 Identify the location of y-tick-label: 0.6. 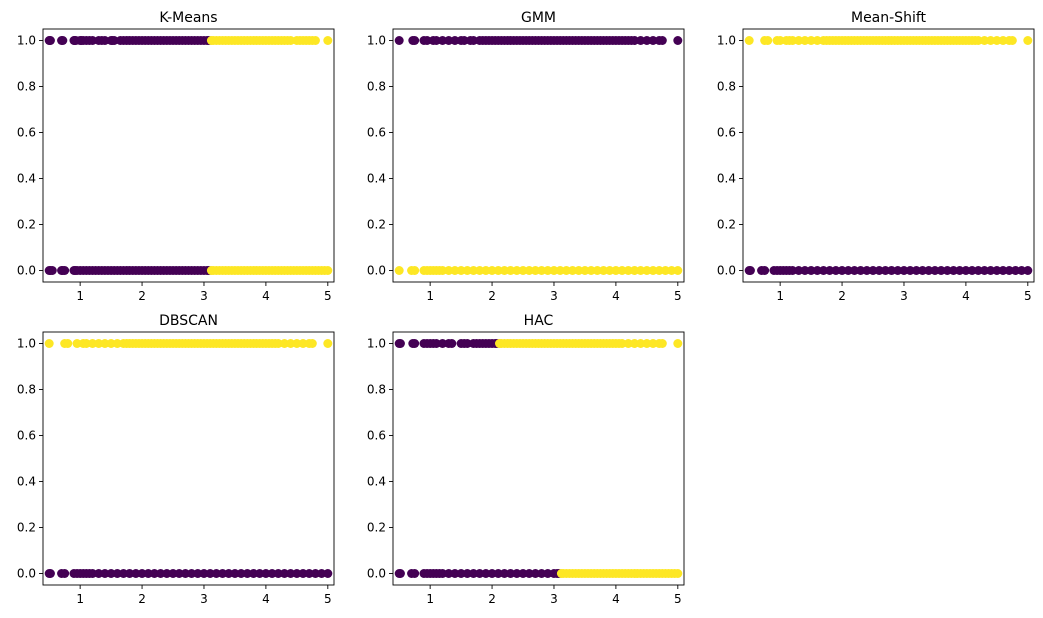
(26, 436).